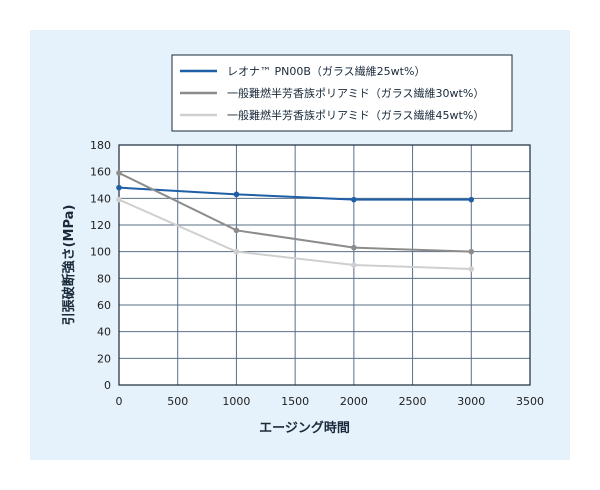 The height and width of the screenshot is (490, 600). I want to click on y-tick-label: 160, so click(100, 172).